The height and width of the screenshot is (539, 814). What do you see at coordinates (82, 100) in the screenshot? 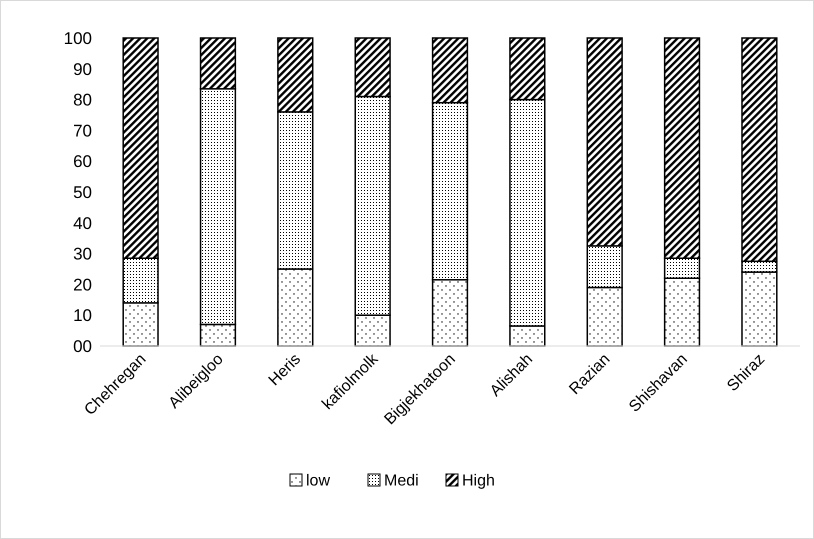
I see `y-tick-label: 80` at bounding box center [82, 100].